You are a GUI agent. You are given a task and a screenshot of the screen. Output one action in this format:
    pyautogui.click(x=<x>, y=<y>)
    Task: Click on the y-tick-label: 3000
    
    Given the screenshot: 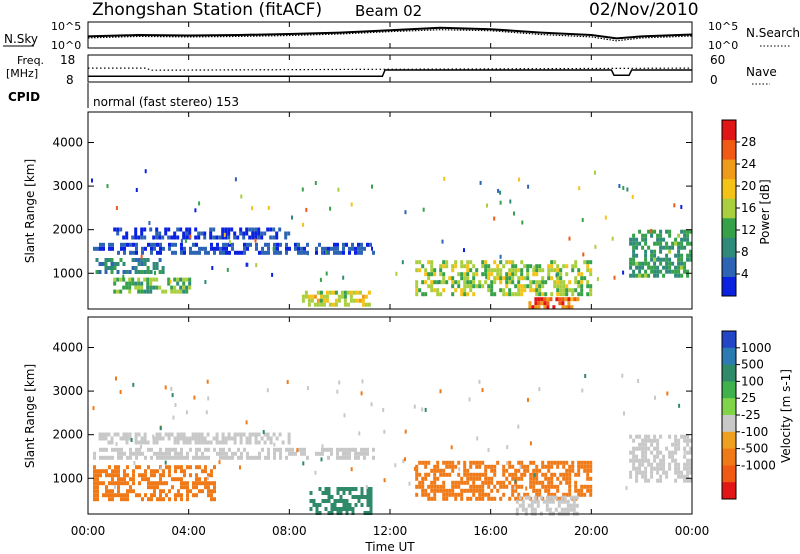 What is the action you would take?
    pyautogui.click(x=67, y=391)
    